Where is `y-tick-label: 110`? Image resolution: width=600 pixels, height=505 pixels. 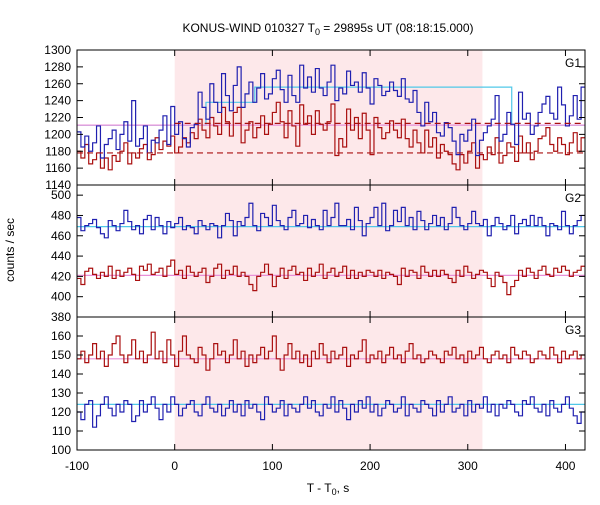 y-tick-label: 110 is located at coordinates (61, 431).